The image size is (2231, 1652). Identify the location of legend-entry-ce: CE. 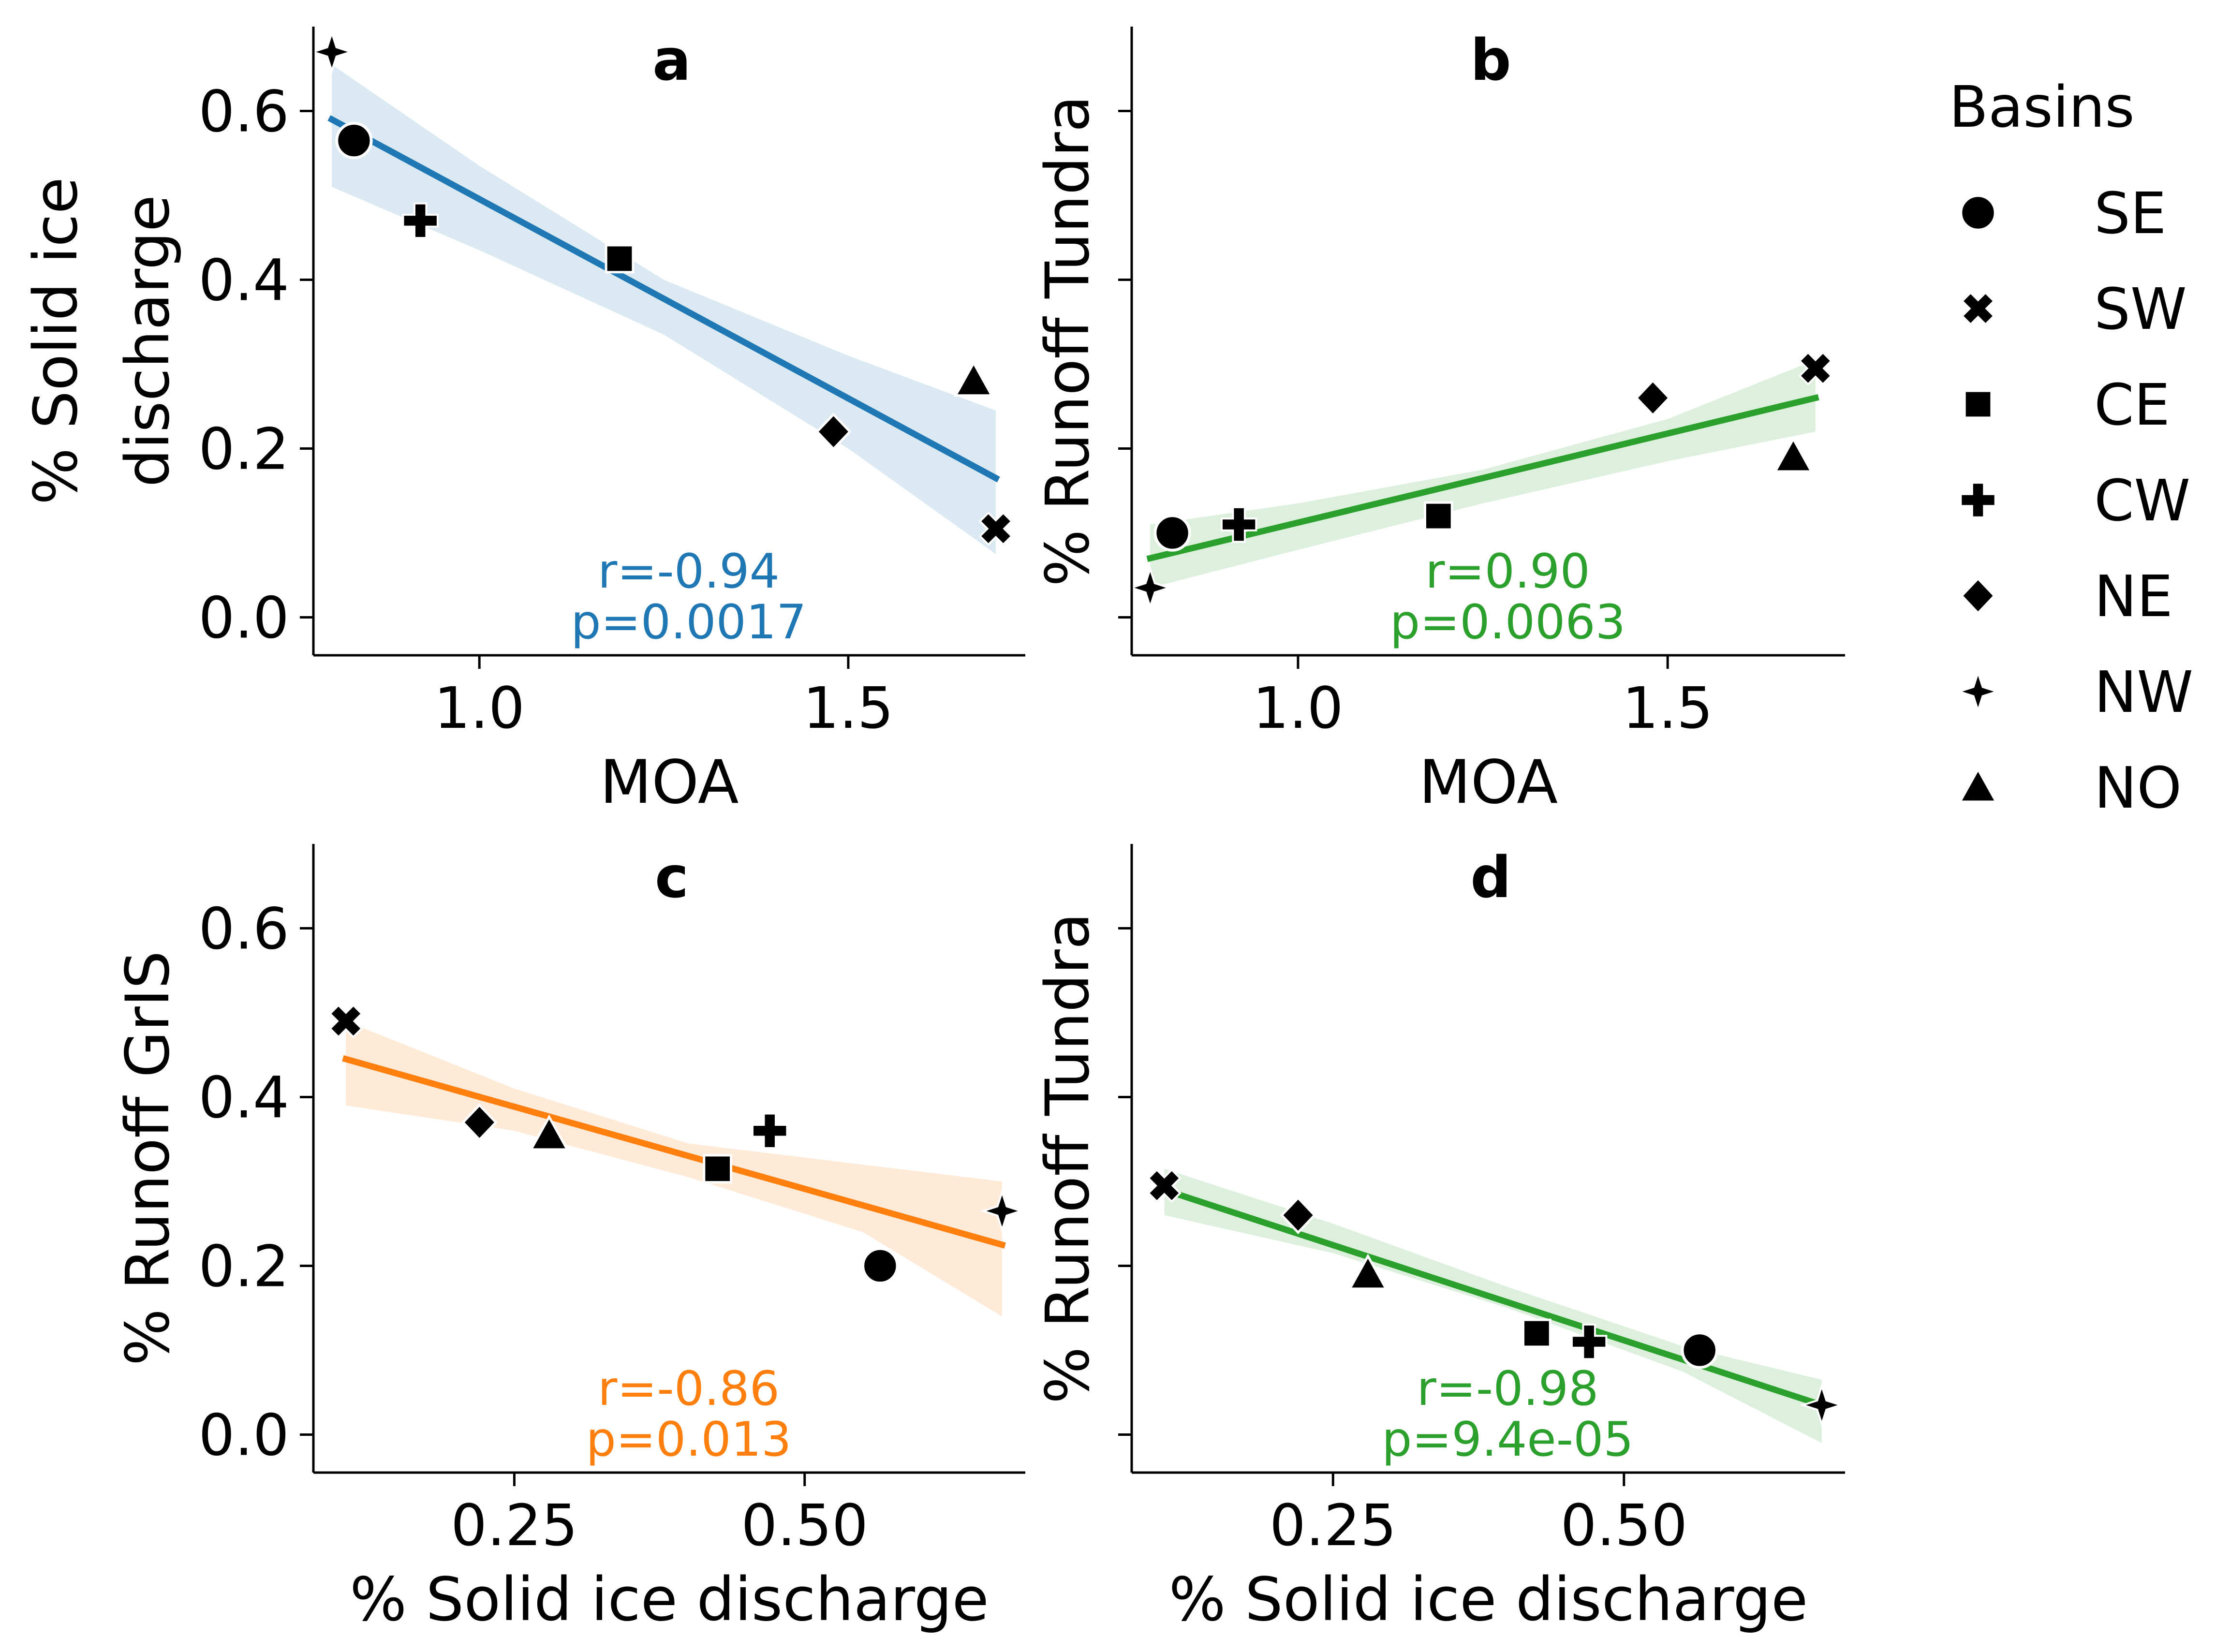
(2066, 404).